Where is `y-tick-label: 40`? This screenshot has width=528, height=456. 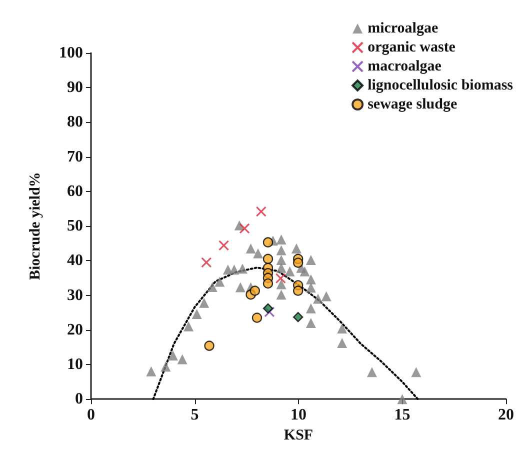
y-tick-label: 40 is located at coordinates (75, 261).